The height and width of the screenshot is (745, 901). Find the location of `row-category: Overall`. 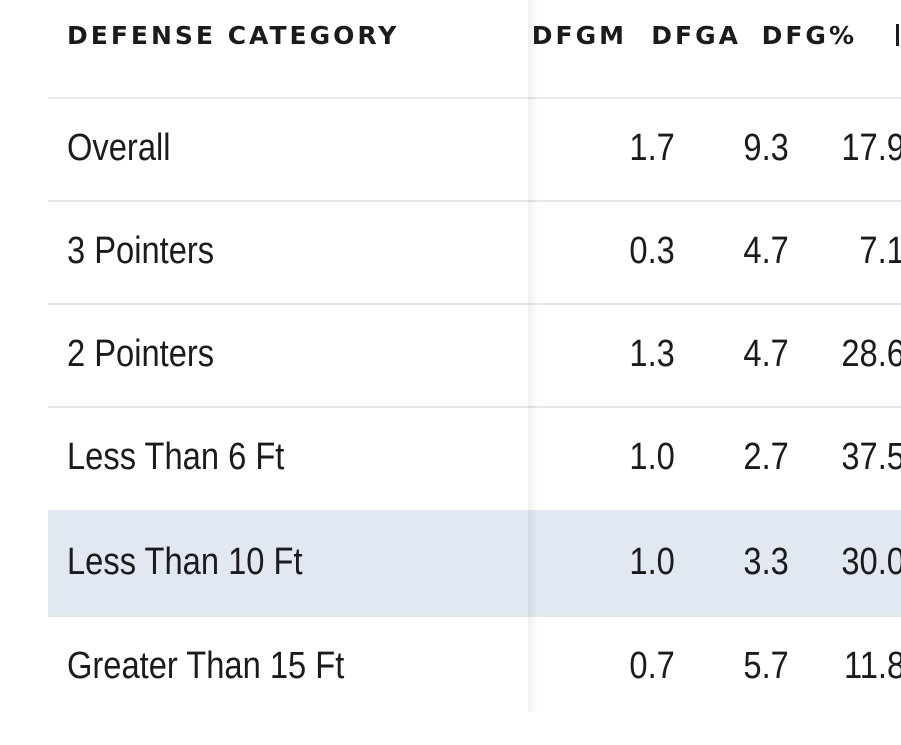

row-category: Overall is located at coordinates (119, 148).